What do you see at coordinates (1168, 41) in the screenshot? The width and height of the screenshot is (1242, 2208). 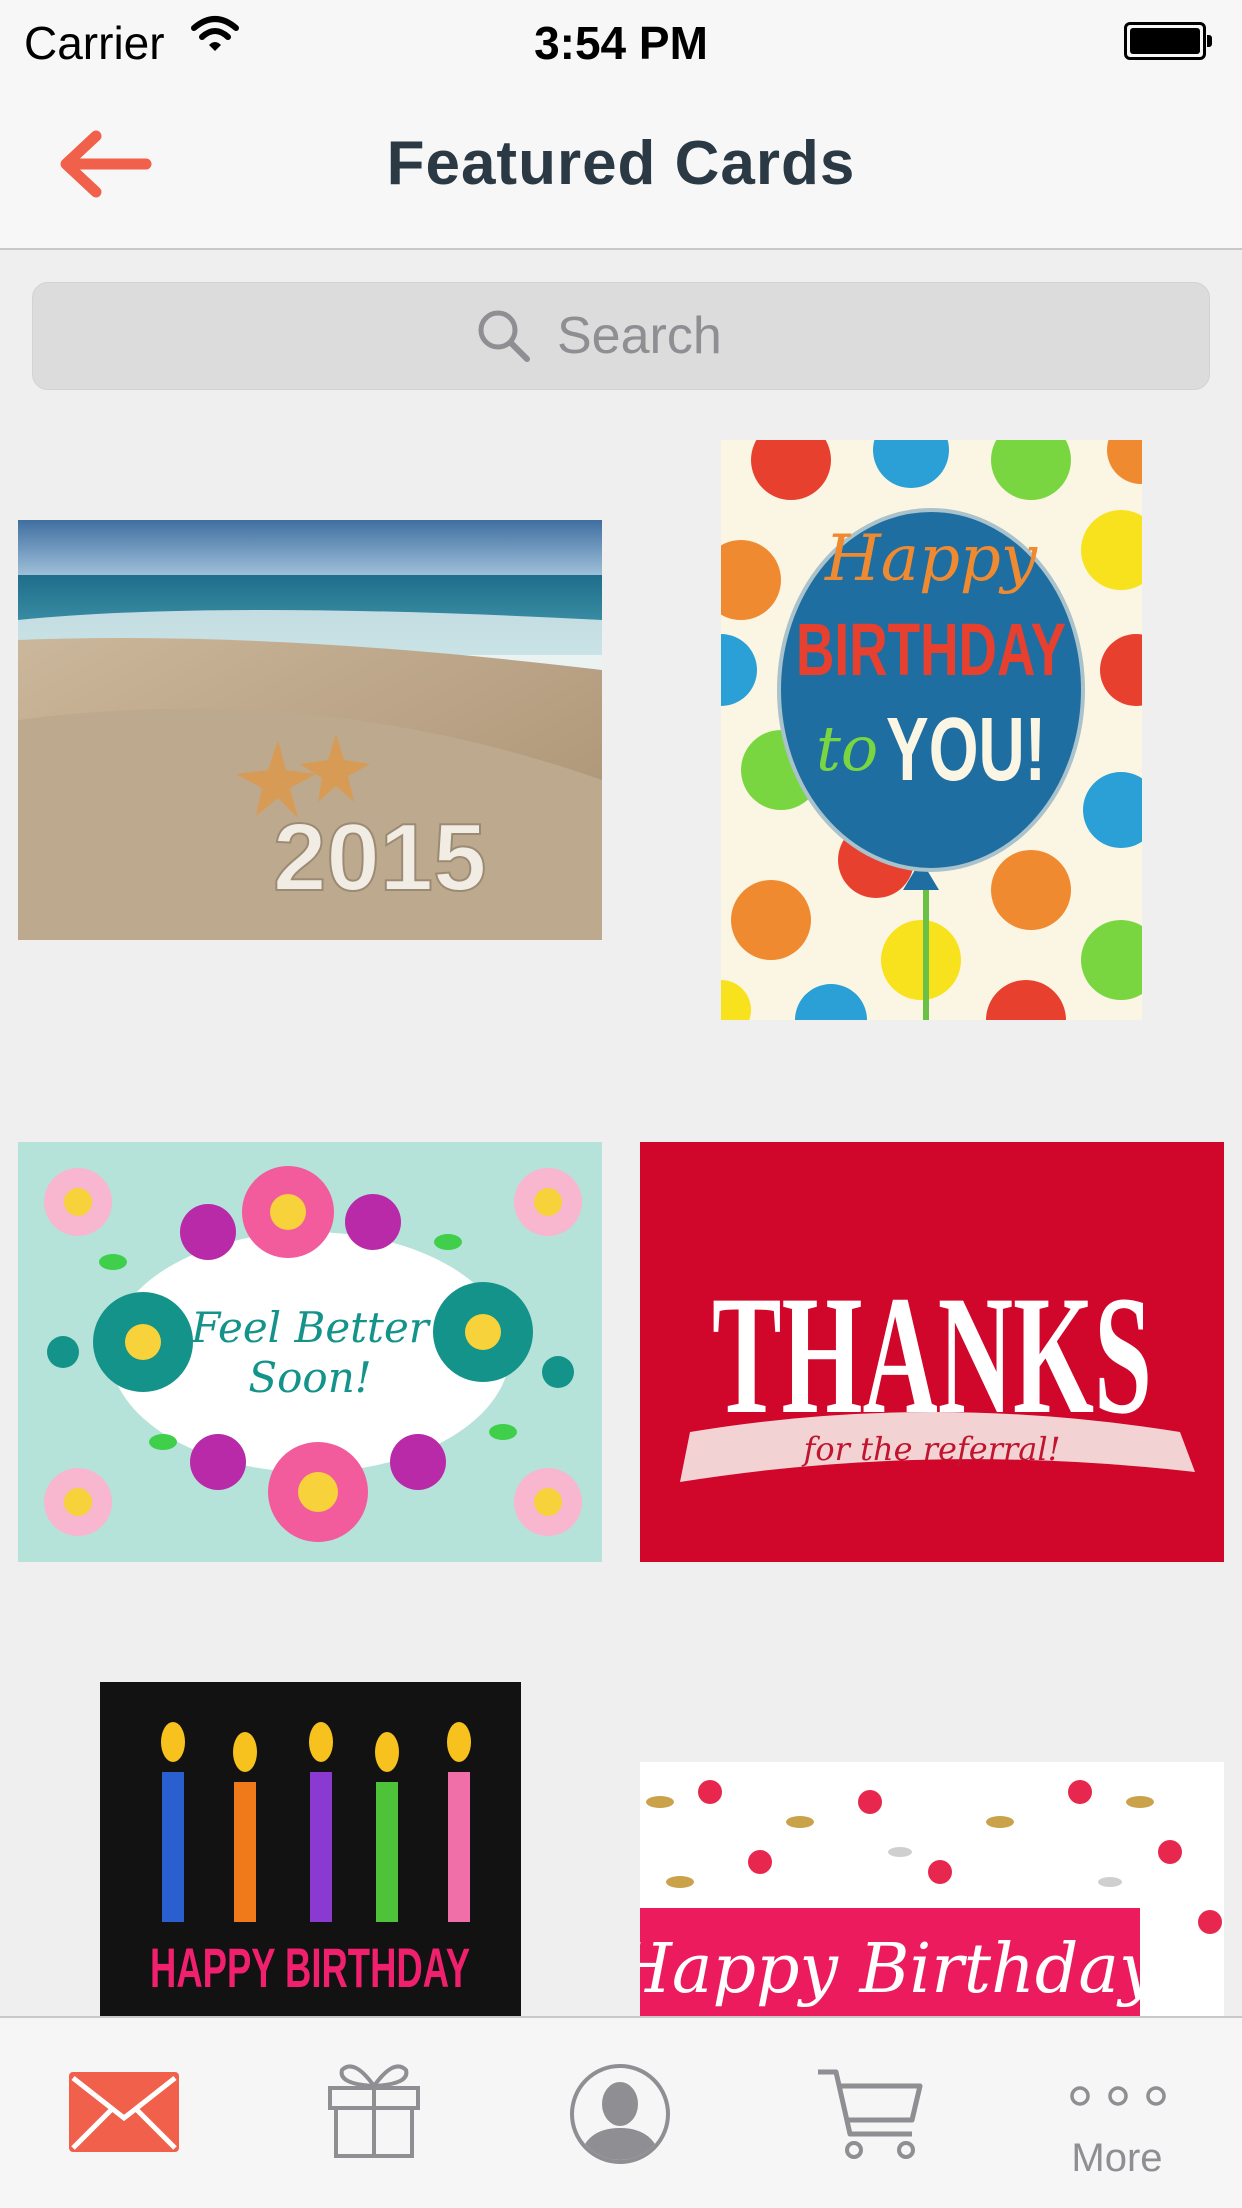 I see `battery-icon` at bounding box center [1168, 41].